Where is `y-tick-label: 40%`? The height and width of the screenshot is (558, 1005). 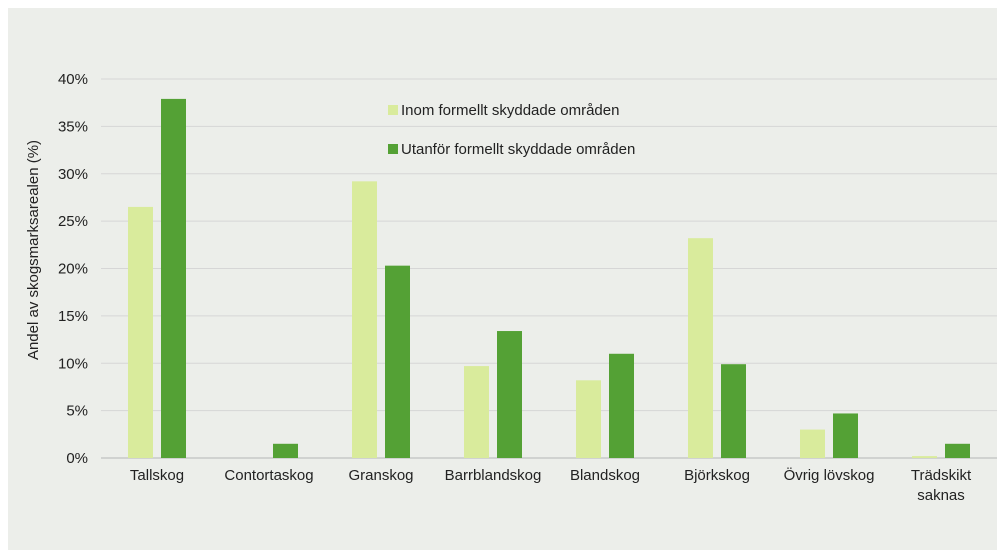
y-tick-label: 40% is located at coordinates (73, 79).